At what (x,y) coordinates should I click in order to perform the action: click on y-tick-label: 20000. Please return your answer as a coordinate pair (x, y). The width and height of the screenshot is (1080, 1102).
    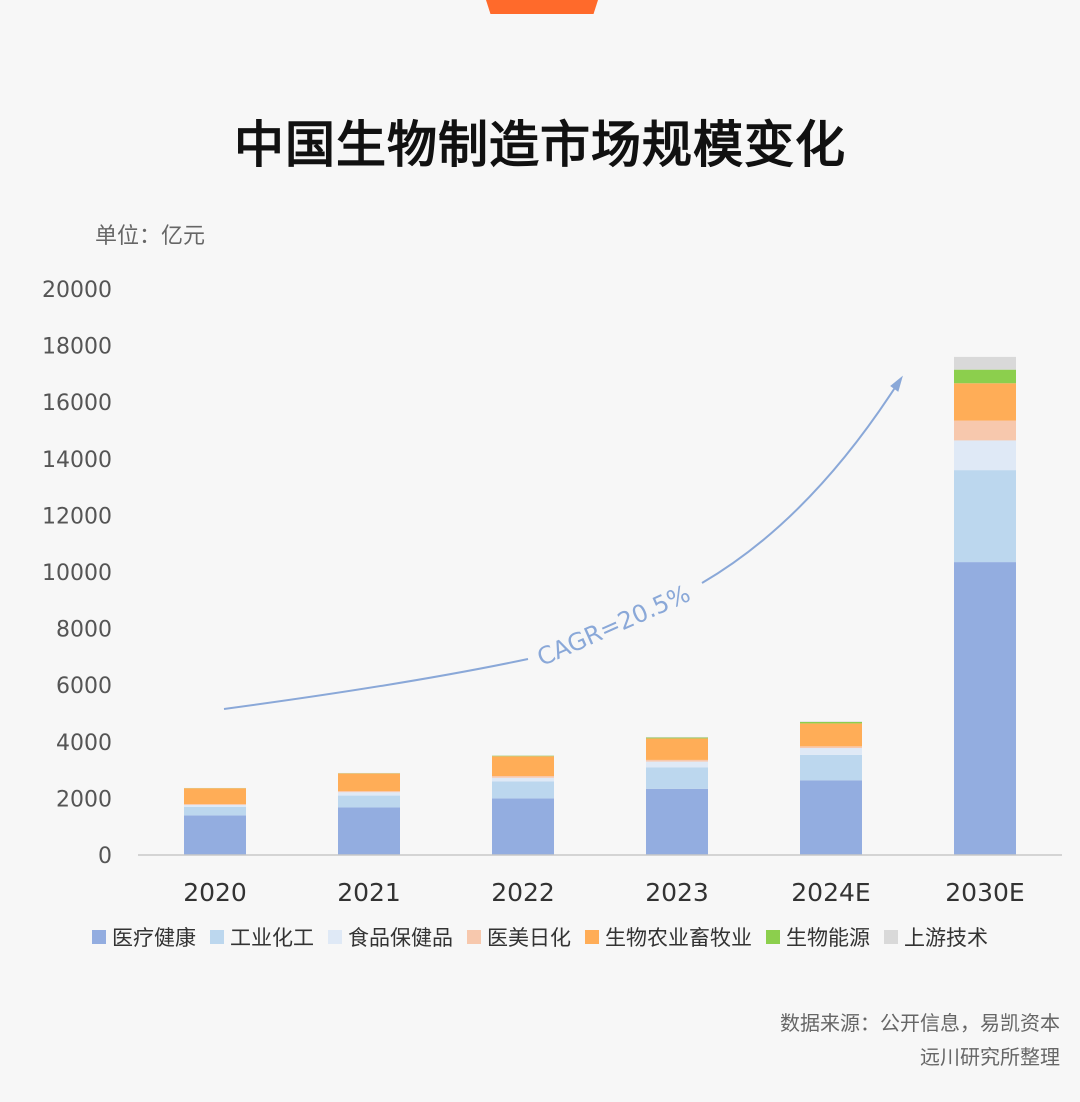
    Looking at the image, I should click on (77, 290).